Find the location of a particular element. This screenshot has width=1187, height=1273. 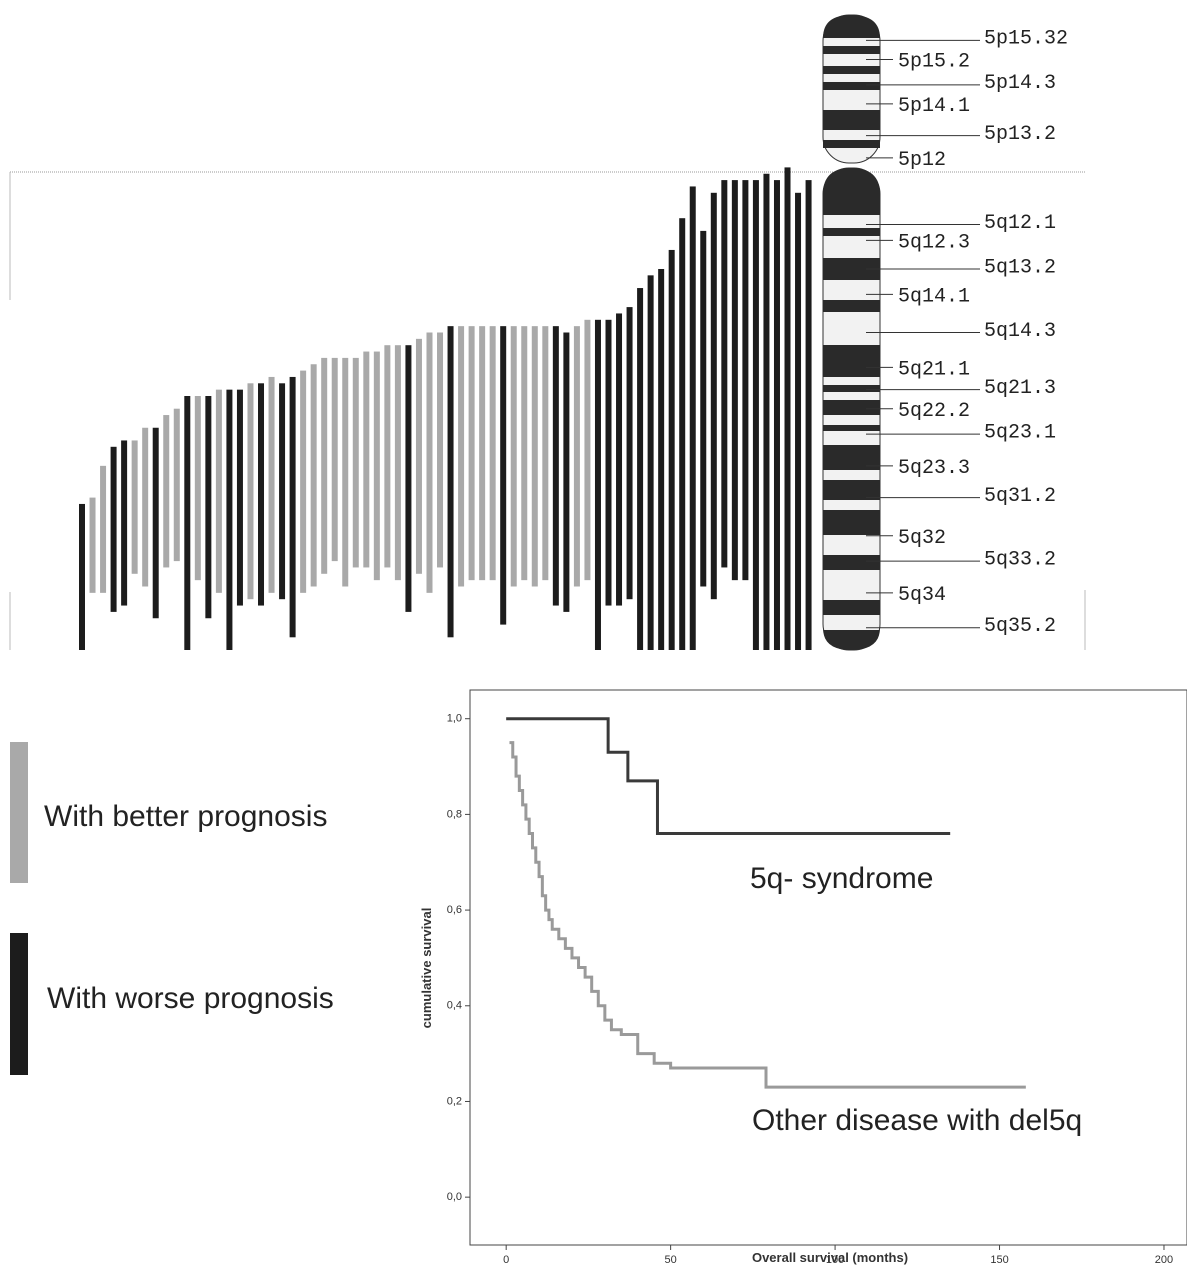

y-tick-label: 0,0 is located at coordinates (454, 1197).